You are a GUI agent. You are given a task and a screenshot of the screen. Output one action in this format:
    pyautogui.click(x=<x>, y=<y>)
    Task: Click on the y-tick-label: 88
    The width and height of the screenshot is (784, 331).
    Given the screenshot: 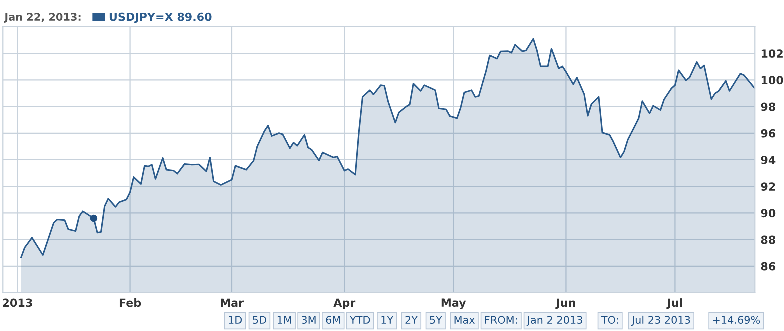 What is the action you would take?
    pyautogui.click(x=768, y=240)
    